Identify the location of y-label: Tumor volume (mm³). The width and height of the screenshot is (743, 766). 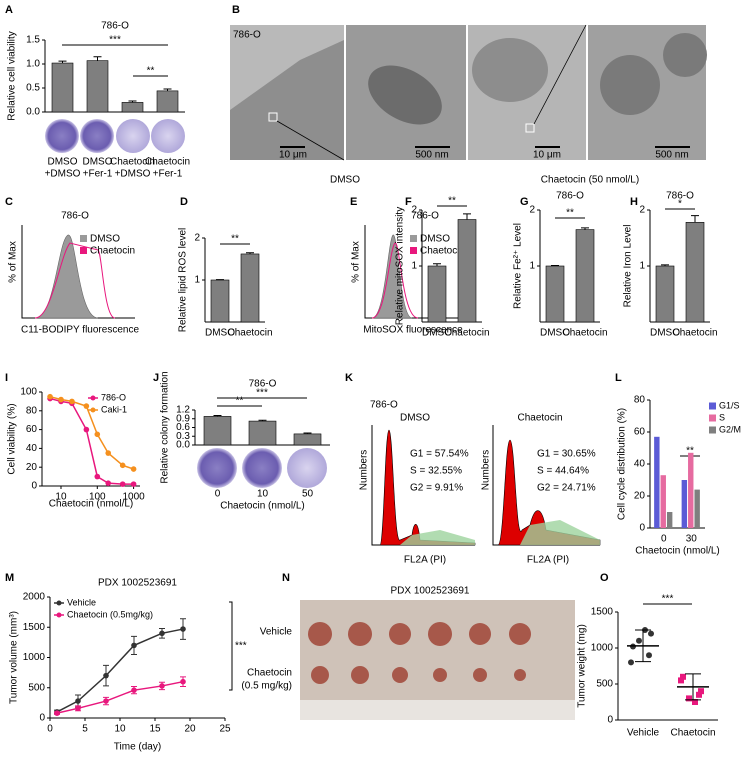
(14, 657).